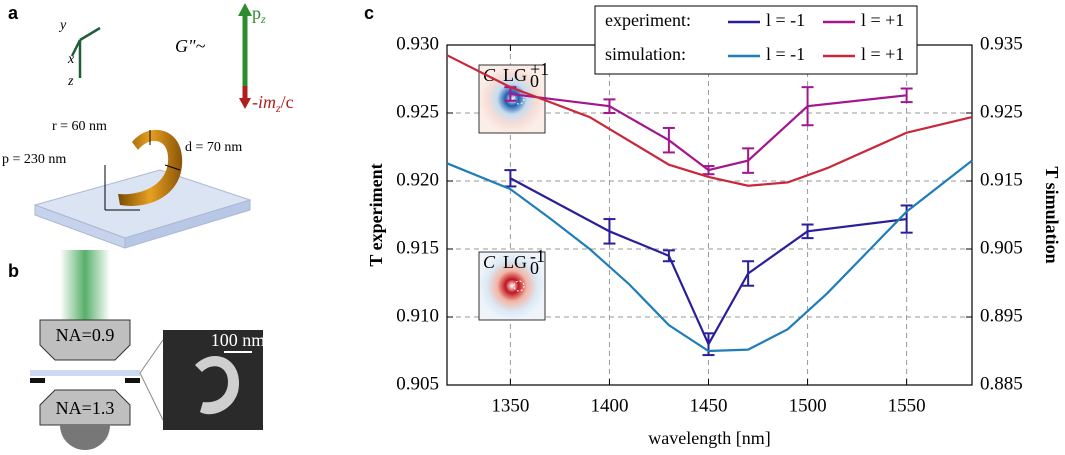  What do you see at coordinates (245, 103) in the screenshot?
I see `m-arrowhead` at bounding box center [245, 103].